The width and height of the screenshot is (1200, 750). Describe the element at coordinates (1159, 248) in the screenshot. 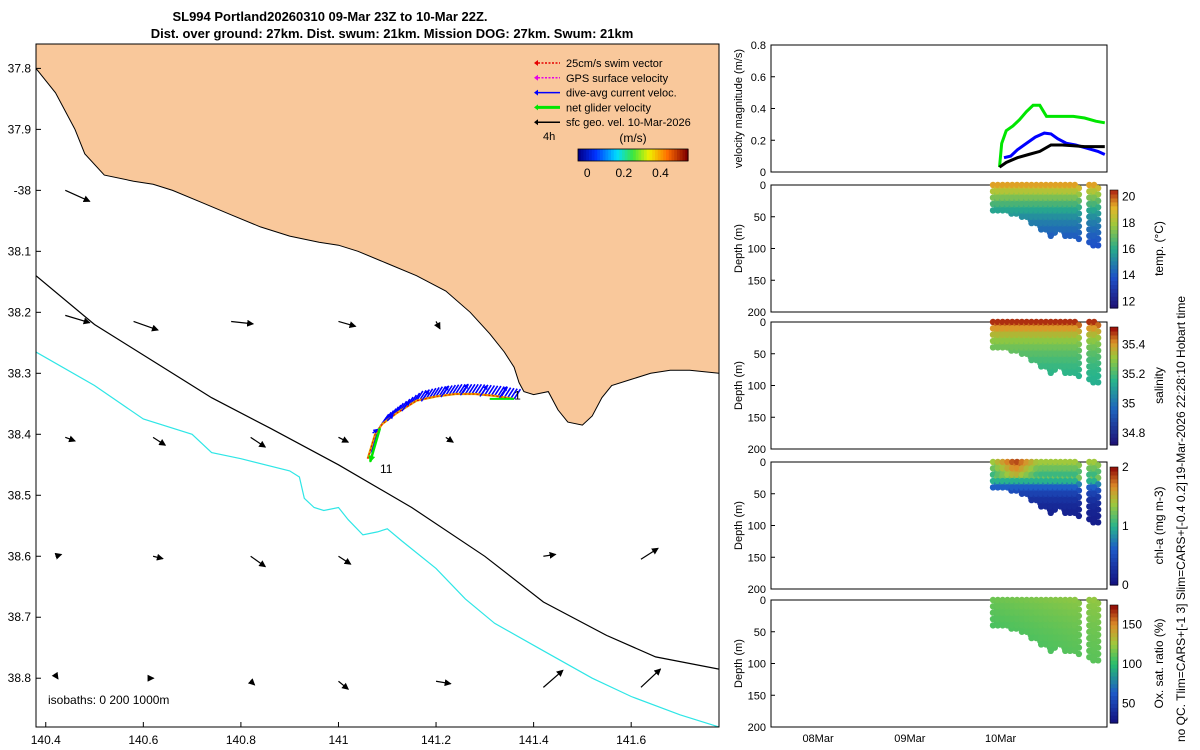

I see `section-colorbar-label: temp. (°C)` at that location.